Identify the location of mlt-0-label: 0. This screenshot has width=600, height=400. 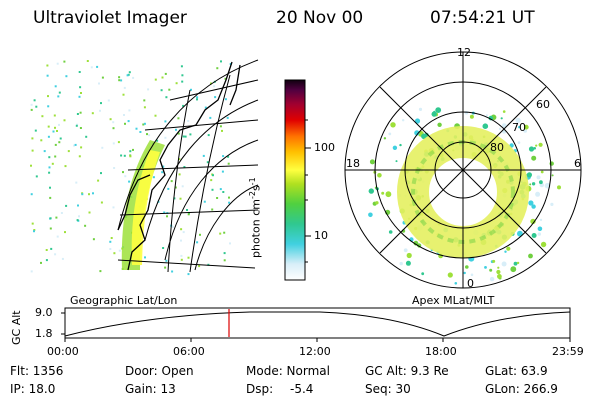
(470, 283).